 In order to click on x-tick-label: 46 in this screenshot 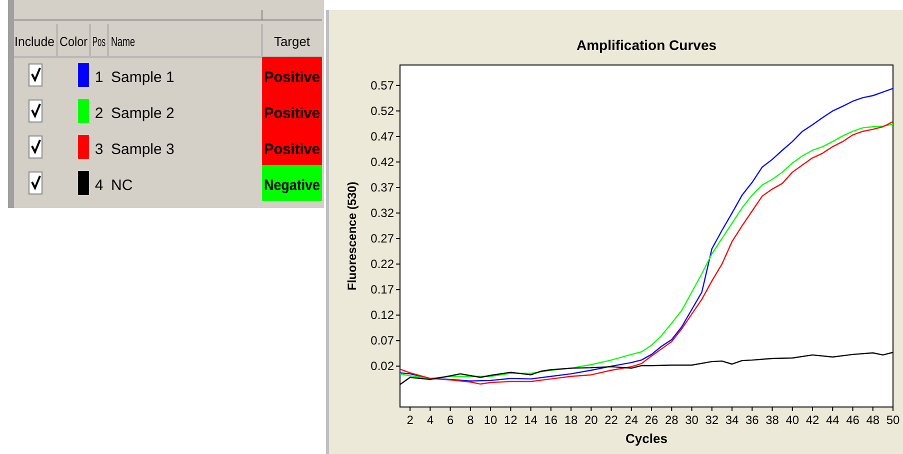, I will do `click(853, 420)`.